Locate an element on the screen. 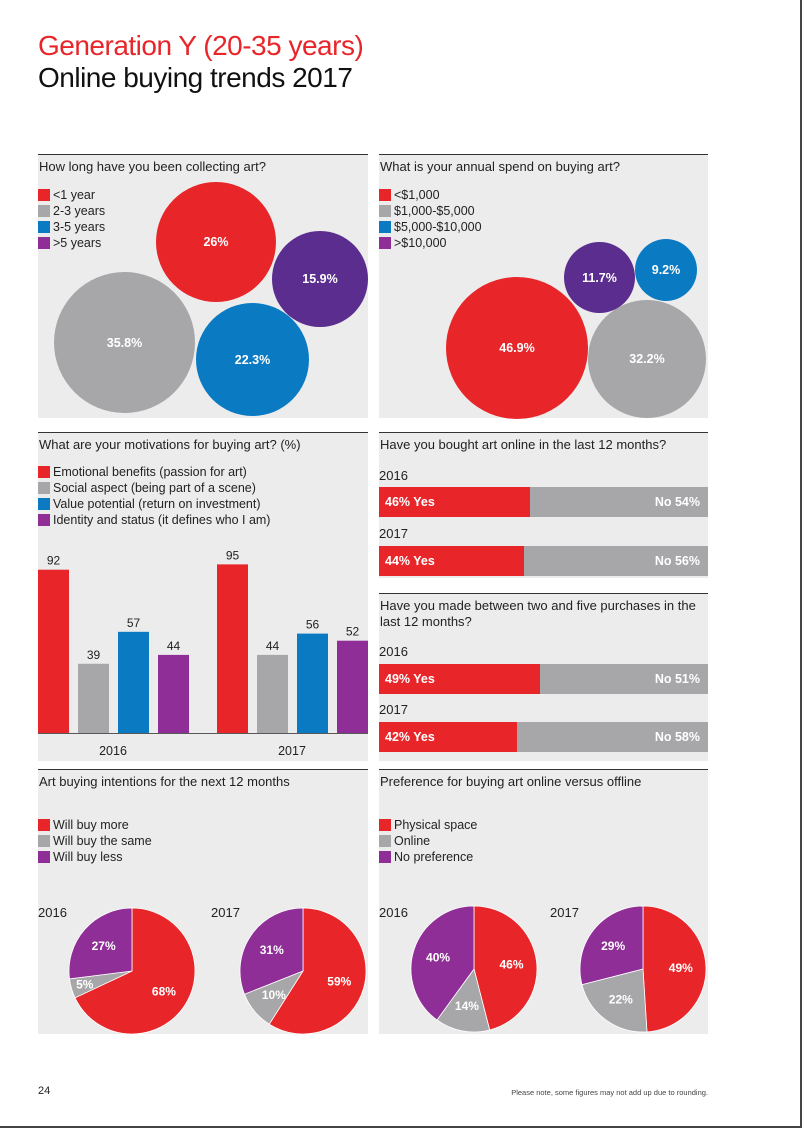  year-label: 2016 is located at coordinates (393, 475).